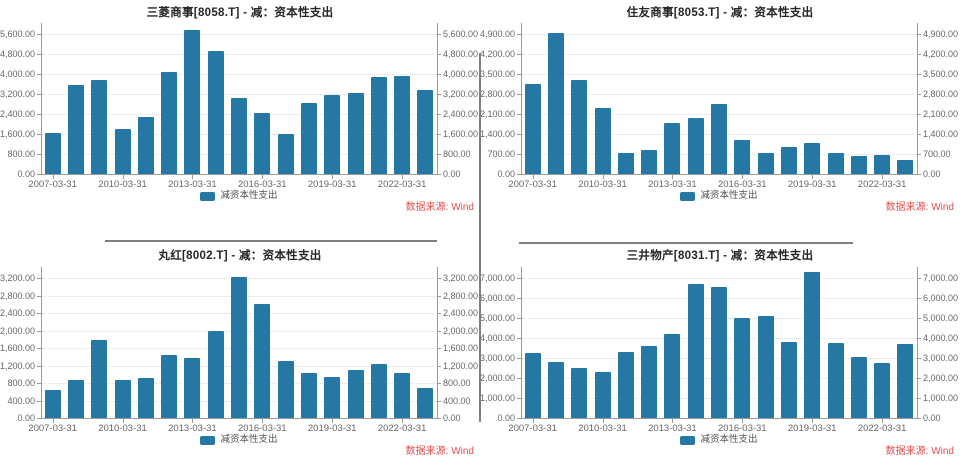 This screenshot has height=461, width=960. I want to click on y-axis-label-left: 700.00, so click(501, 154).